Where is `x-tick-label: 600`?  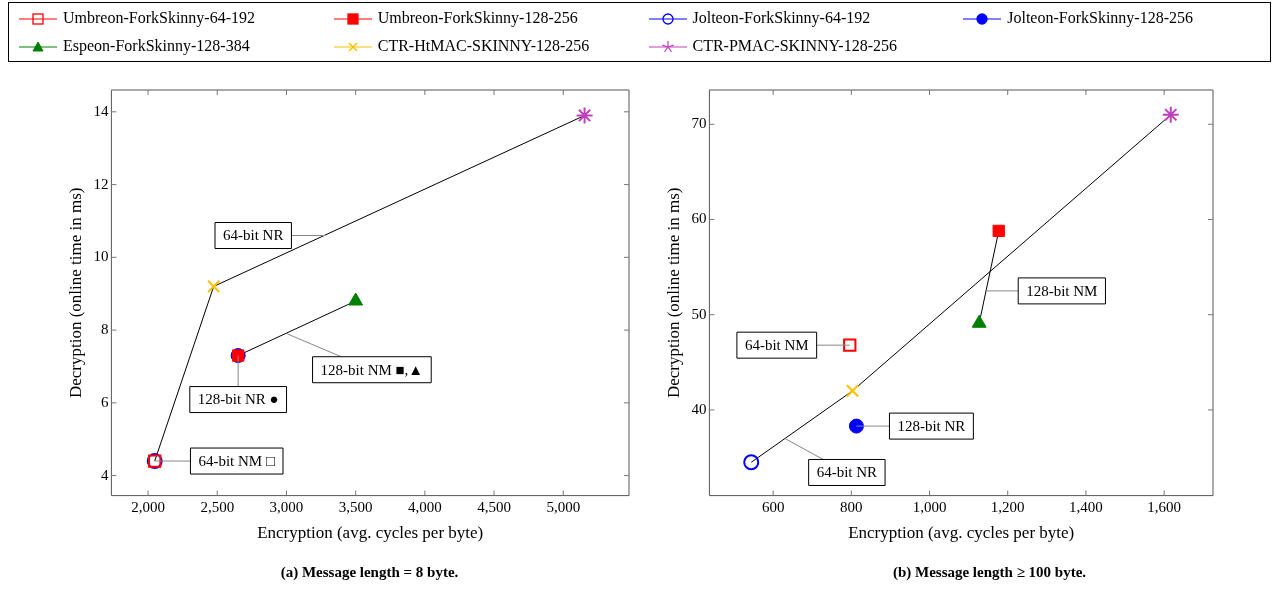 x-tick-label: 600 is located at coordinates (773, 506).